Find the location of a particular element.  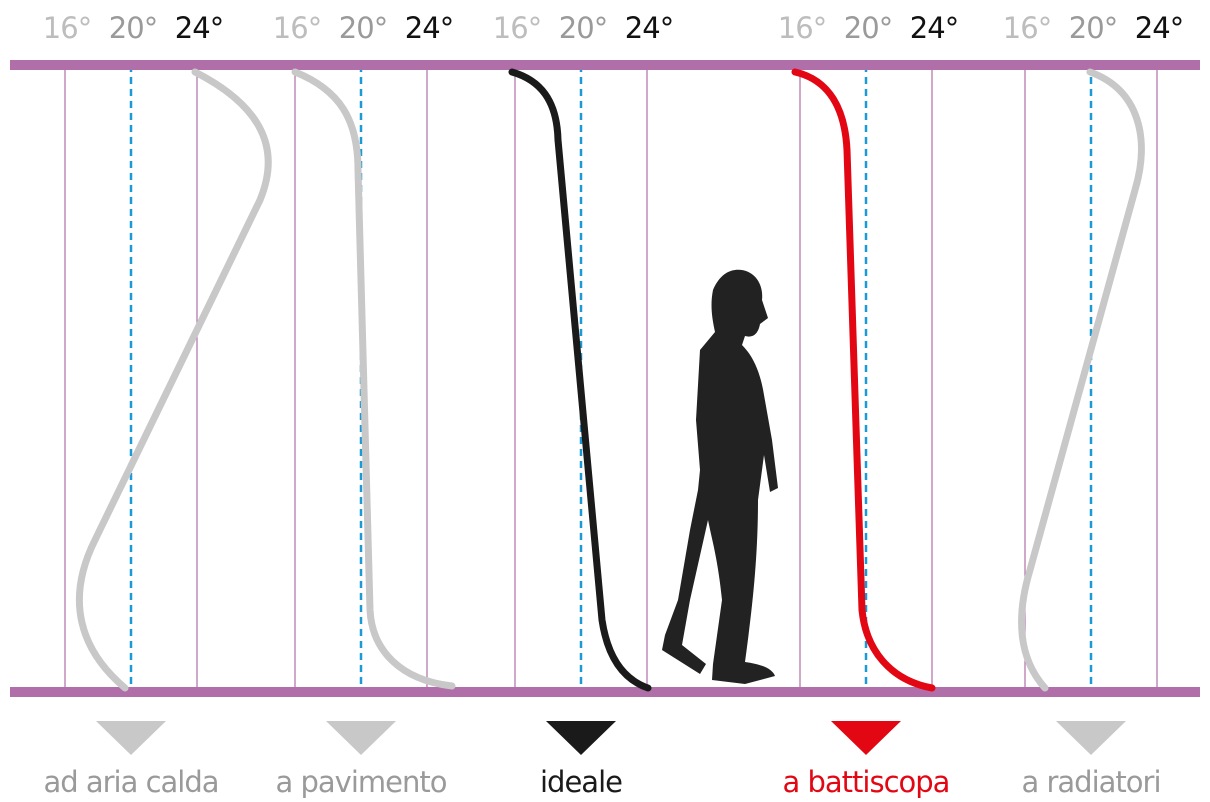

person-silhouette is located at coordinates (720, 476).